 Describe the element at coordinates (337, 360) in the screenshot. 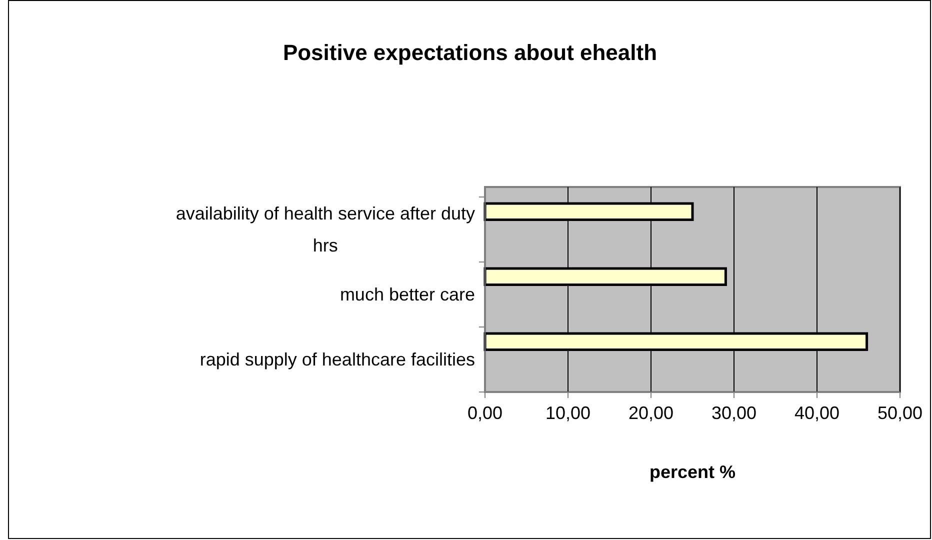

I see `y-tick-label: rapid supply of healthcare facilities` at that location.